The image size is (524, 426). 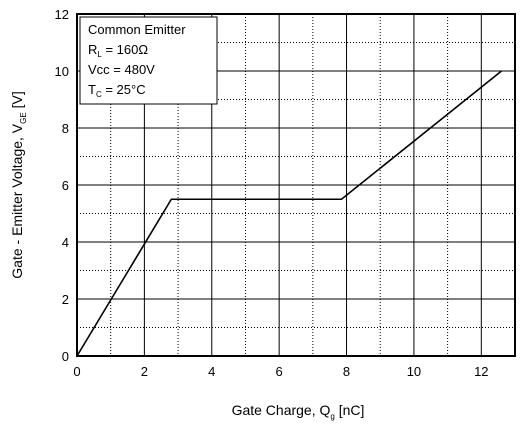 I want to click on x-tick-label: 0, so click(x=76, y=371).